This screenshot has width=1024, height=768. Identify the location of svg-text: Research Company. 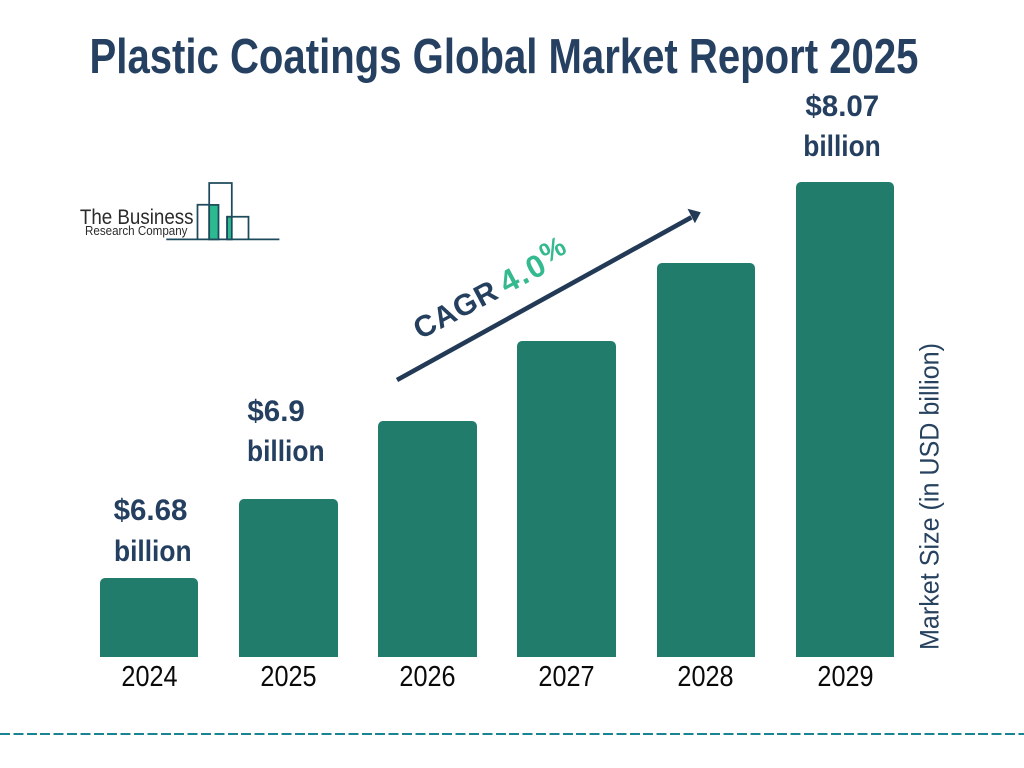
(136, 230).